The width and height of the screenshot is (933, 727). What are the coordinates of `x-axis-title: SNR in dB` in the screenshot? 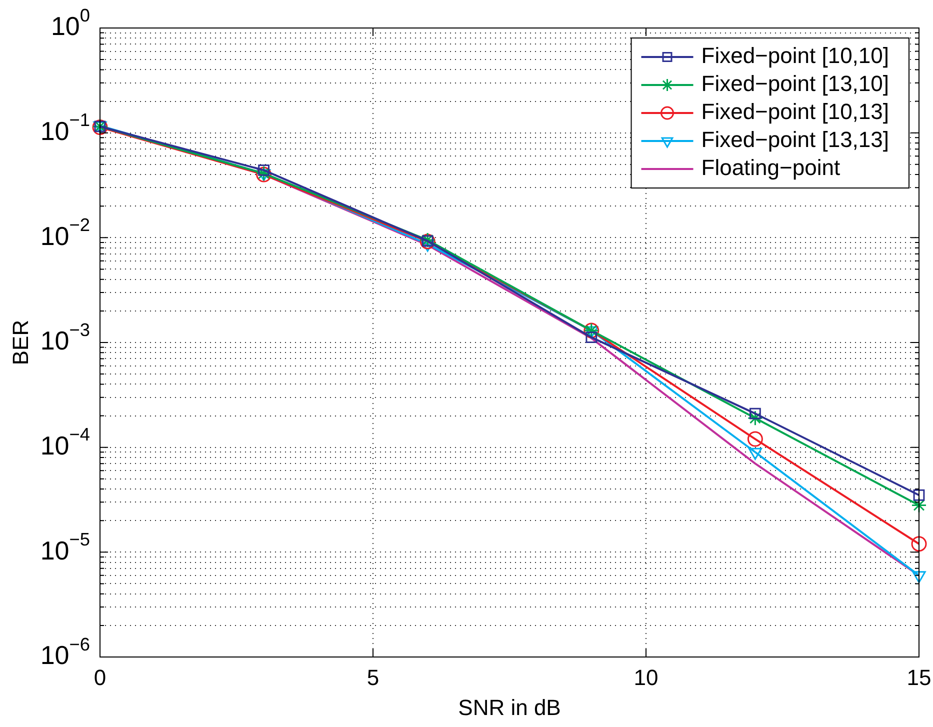 It's located at (509, 707).